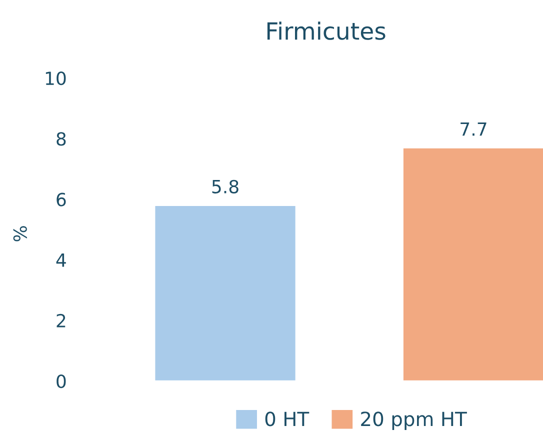  I want to click on legend-label: 0 HT, so click(287, 419).